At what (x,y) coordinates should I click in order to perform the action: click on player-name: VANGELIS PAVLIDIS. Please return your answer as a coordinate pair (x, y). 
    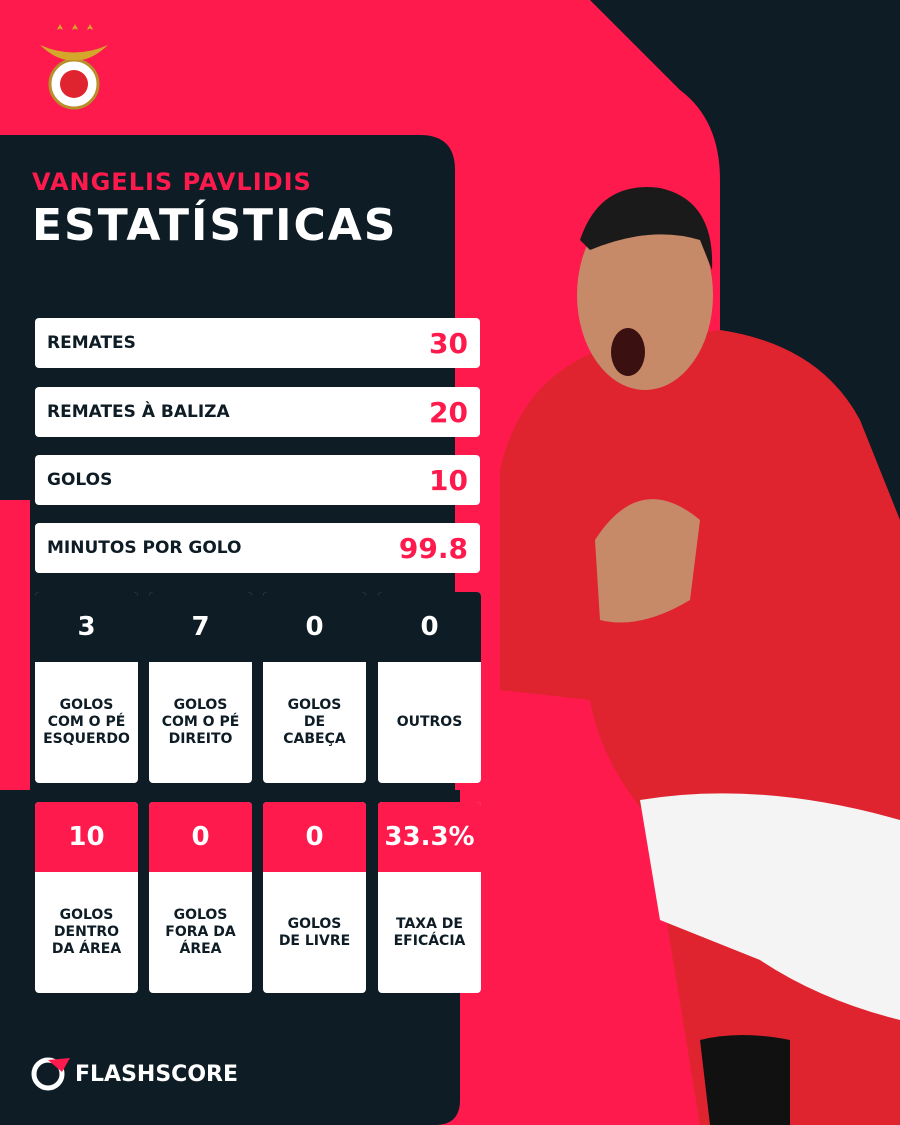
    Looking at the image, I should click on (172, 182).